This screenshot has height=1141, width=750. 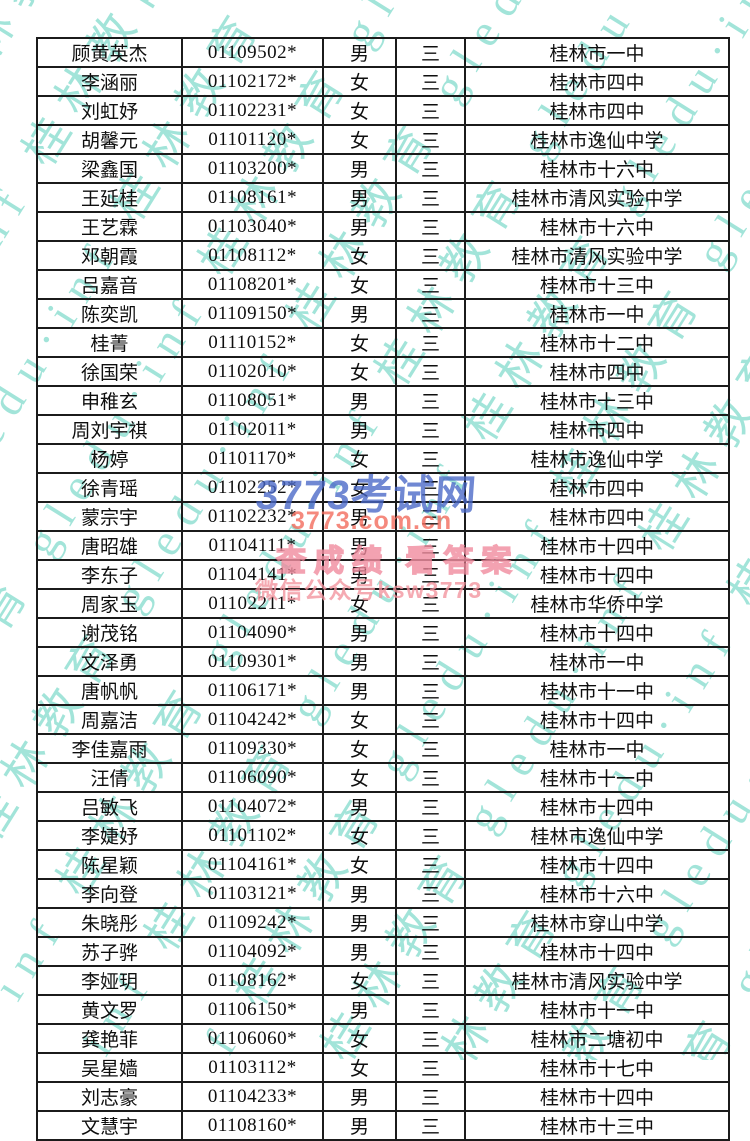 I want to click on exam-number-cell: 01104111*, so click(x=252, y=545).